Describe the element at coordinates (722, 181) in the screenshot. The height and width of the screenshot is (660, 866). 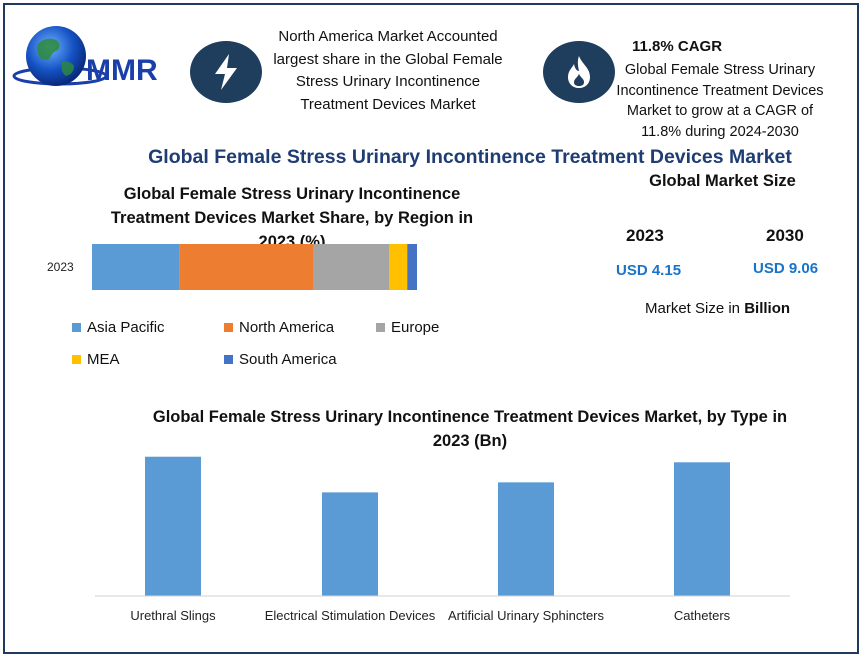
I see `market-size-title: Global Market Size` at that location.